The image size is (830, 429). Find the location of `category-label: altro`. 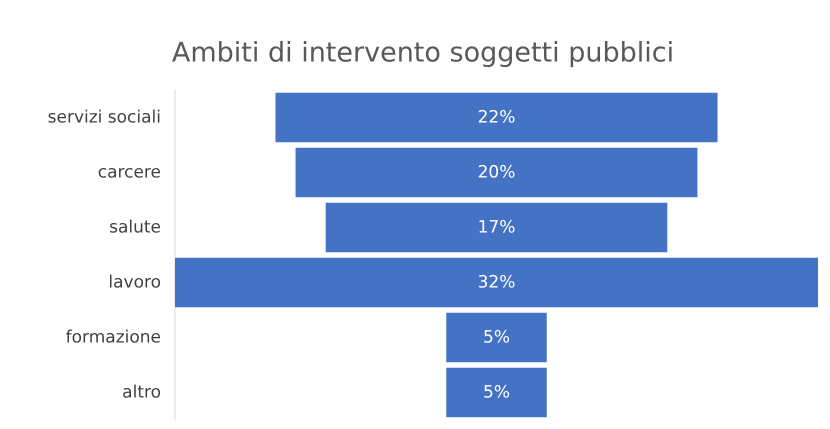

category-label: altro is located at coordinates (141, 392).